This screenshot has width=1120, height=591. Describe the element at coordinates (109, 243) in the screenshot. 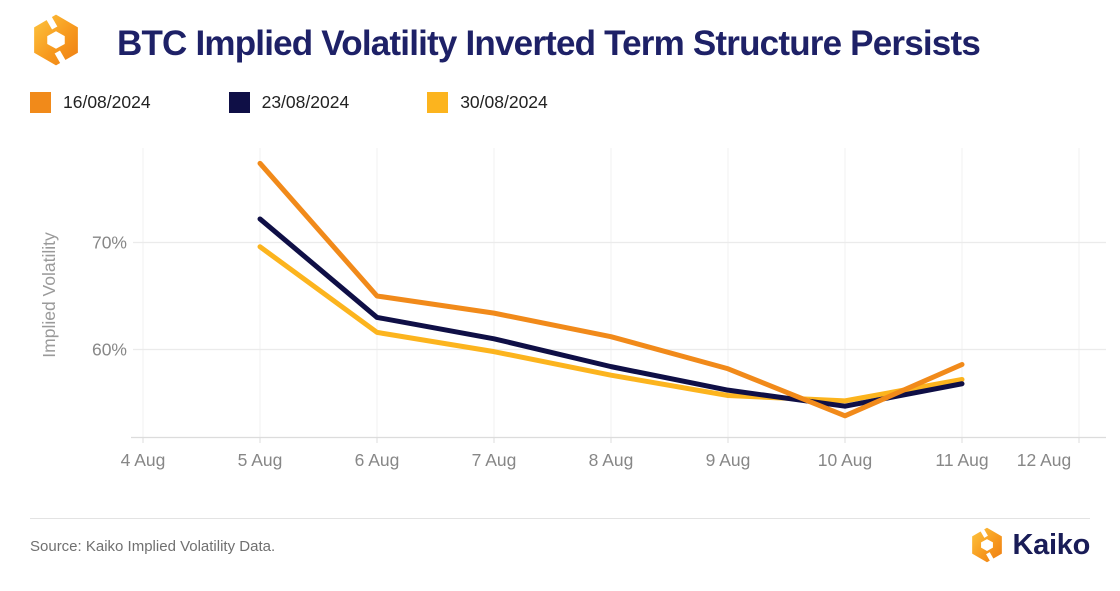

I see `svg-text: 70%` at that location.